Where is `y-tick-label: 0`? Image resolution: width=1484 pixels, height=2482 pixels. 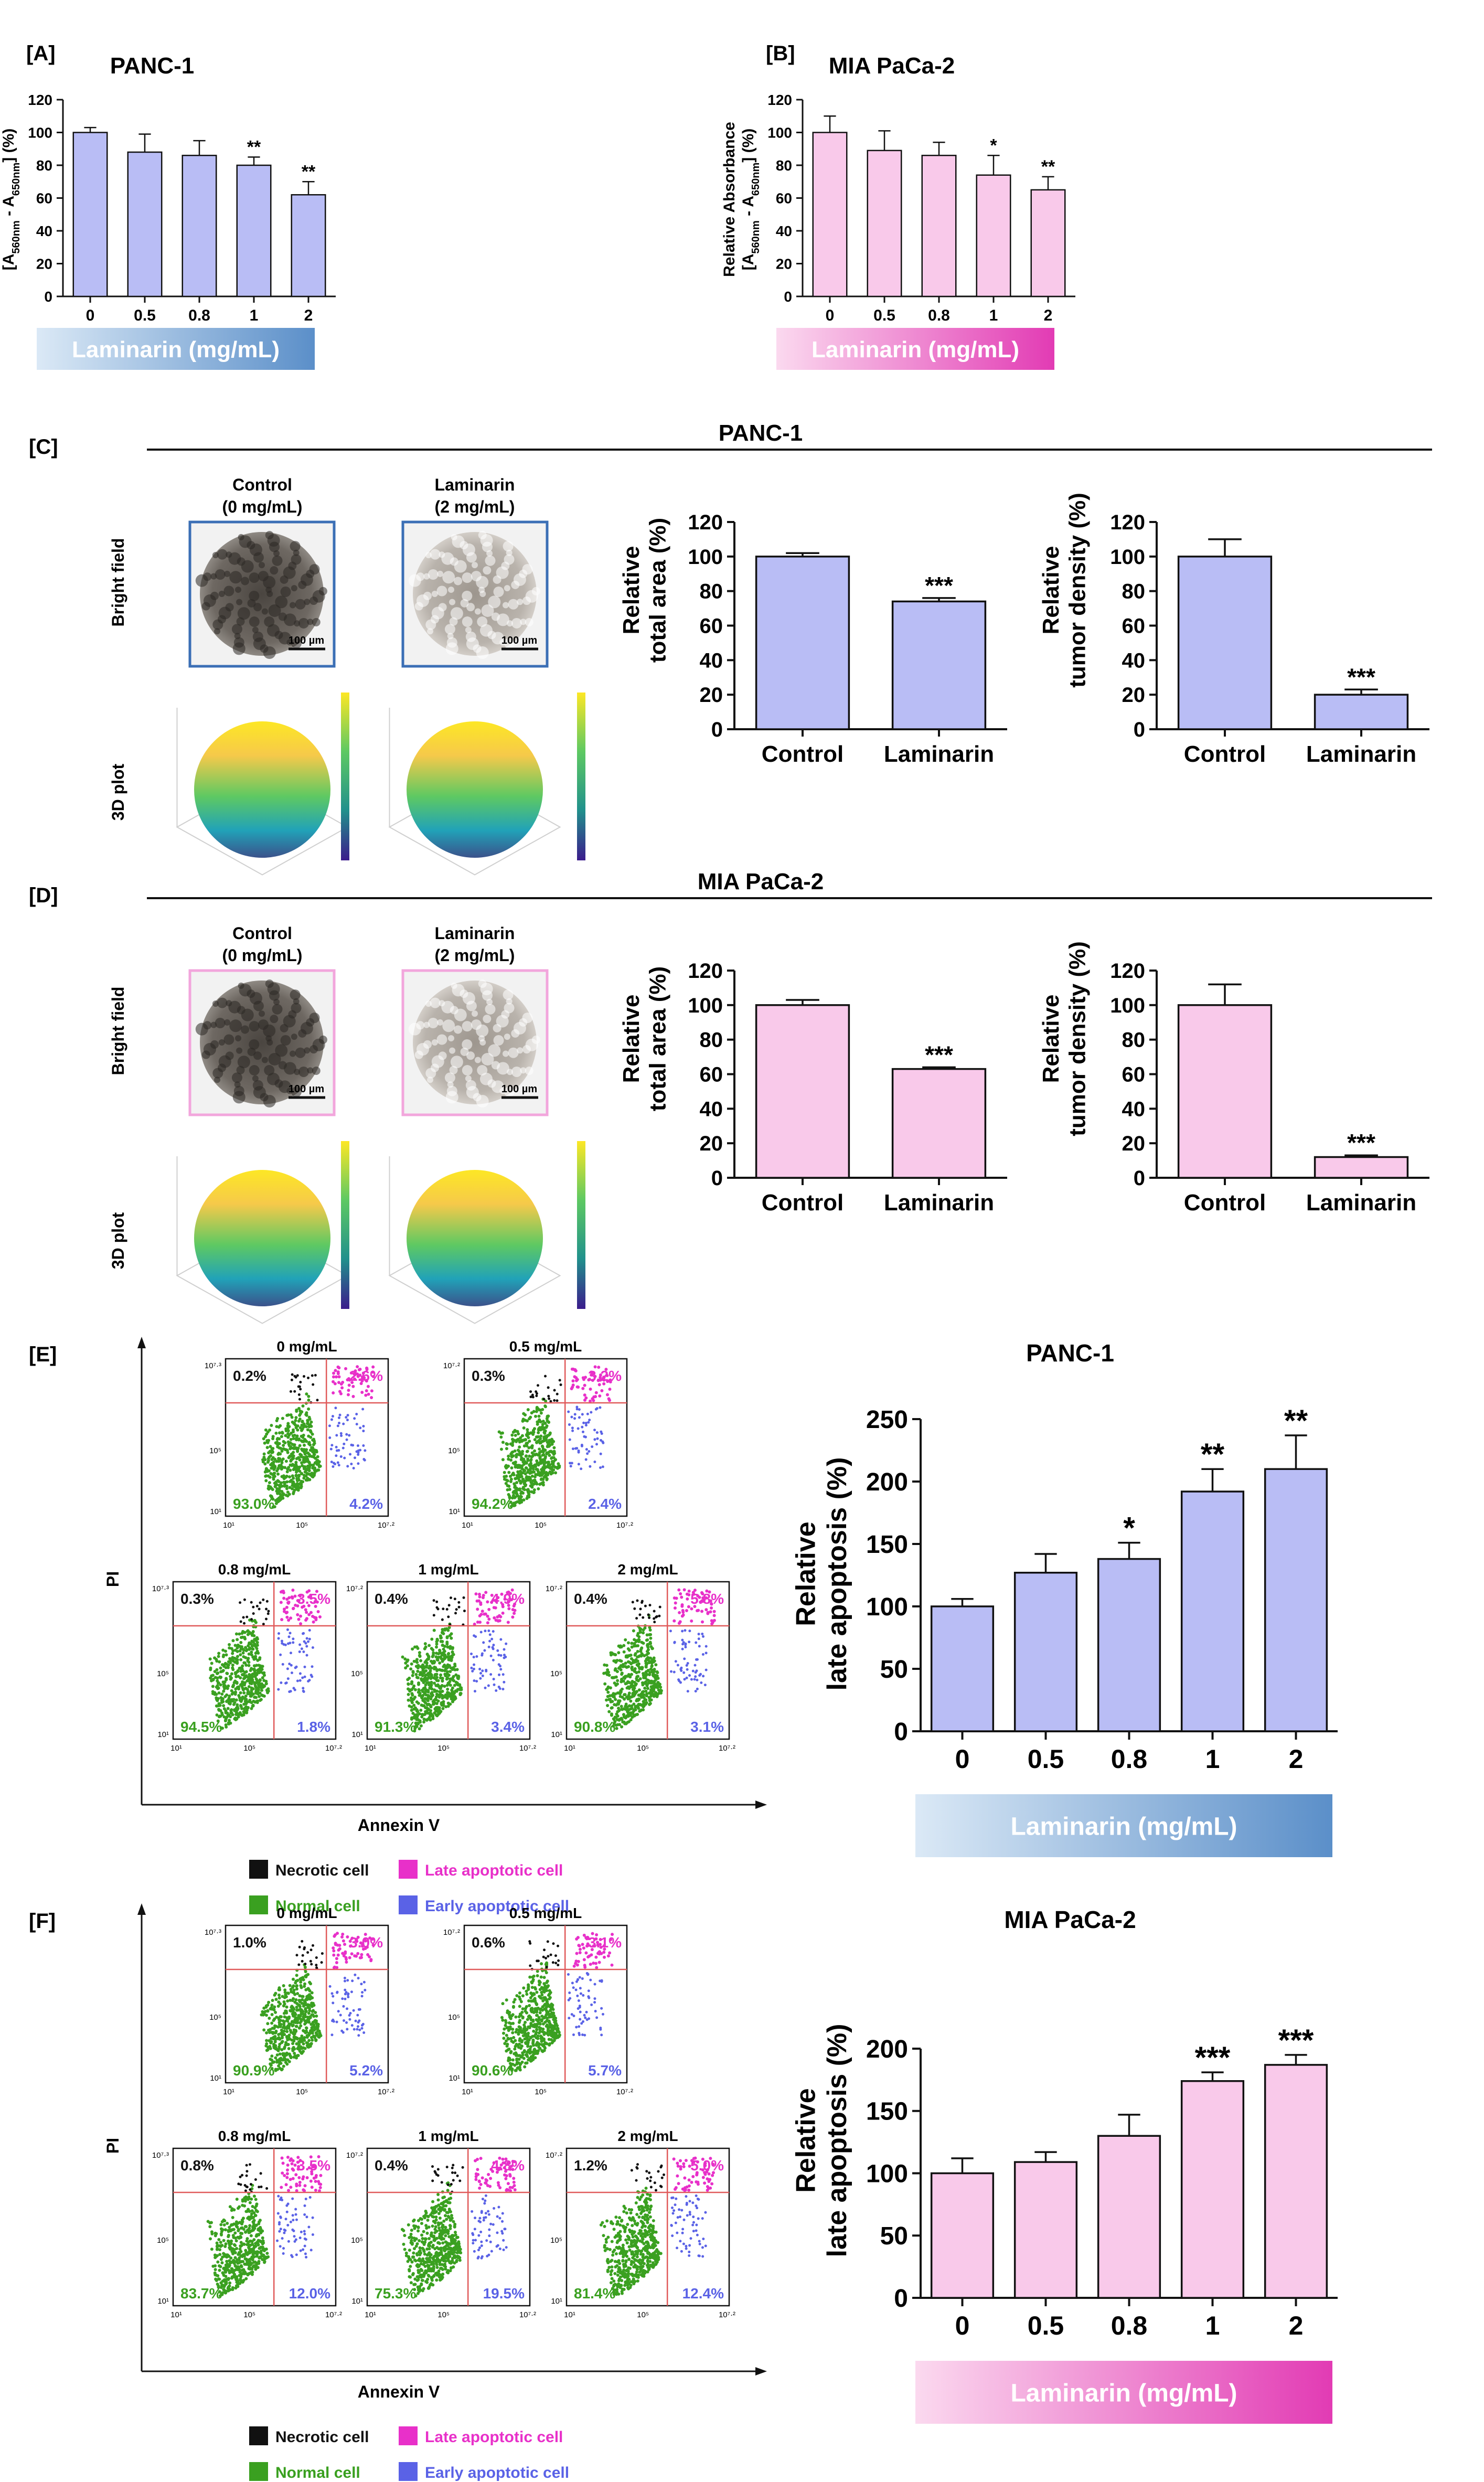
y-tick-label: 0 is located at coordinates (1139, 730).